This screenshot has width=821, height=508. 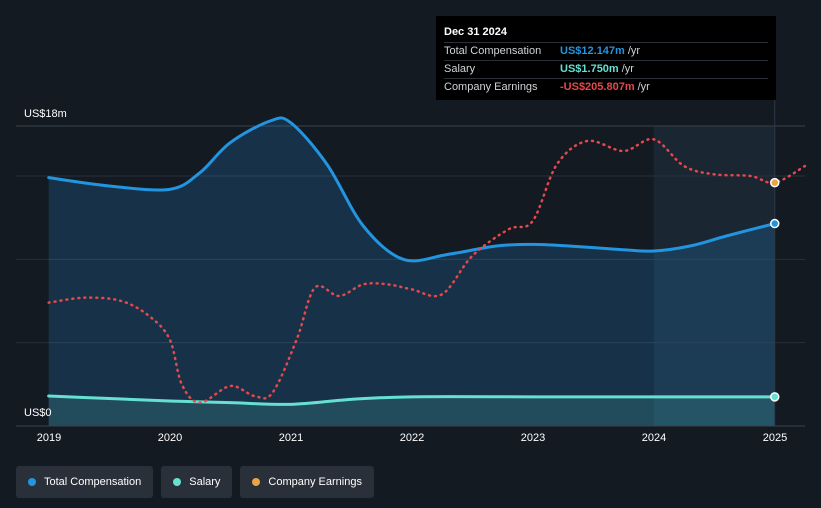 I want to click on y-tick-label-bottom: US$0, so click(x=38, y=413).